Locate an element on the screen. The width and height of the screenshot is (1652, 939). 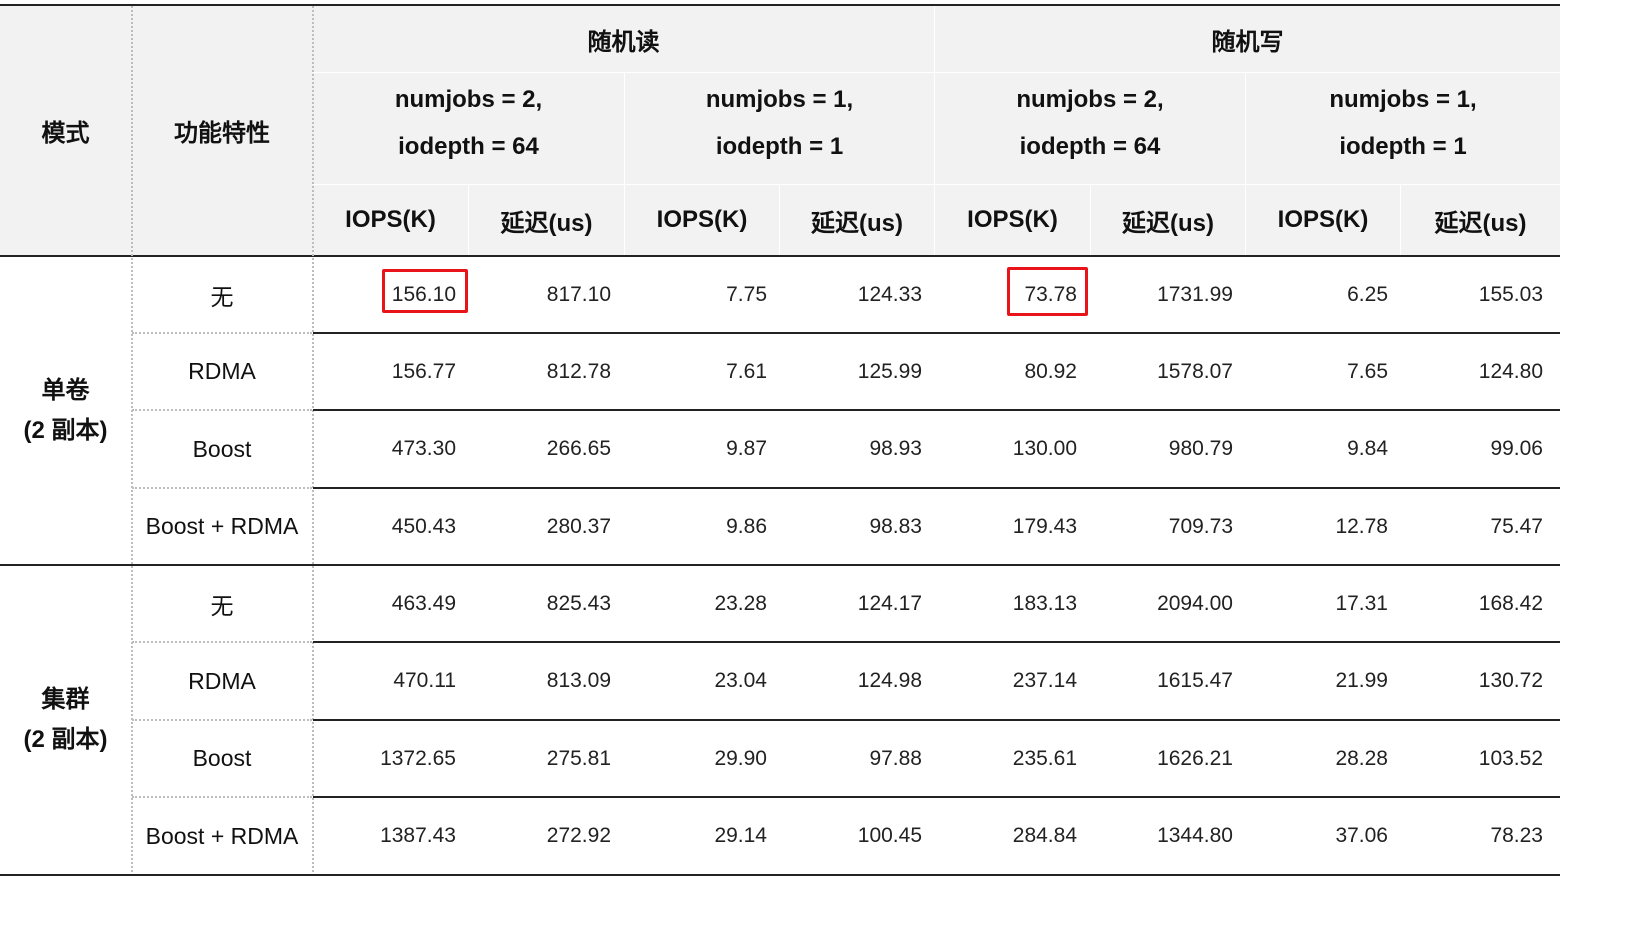
random-write-header: 随机写 is located at coordinates (1247, 42).